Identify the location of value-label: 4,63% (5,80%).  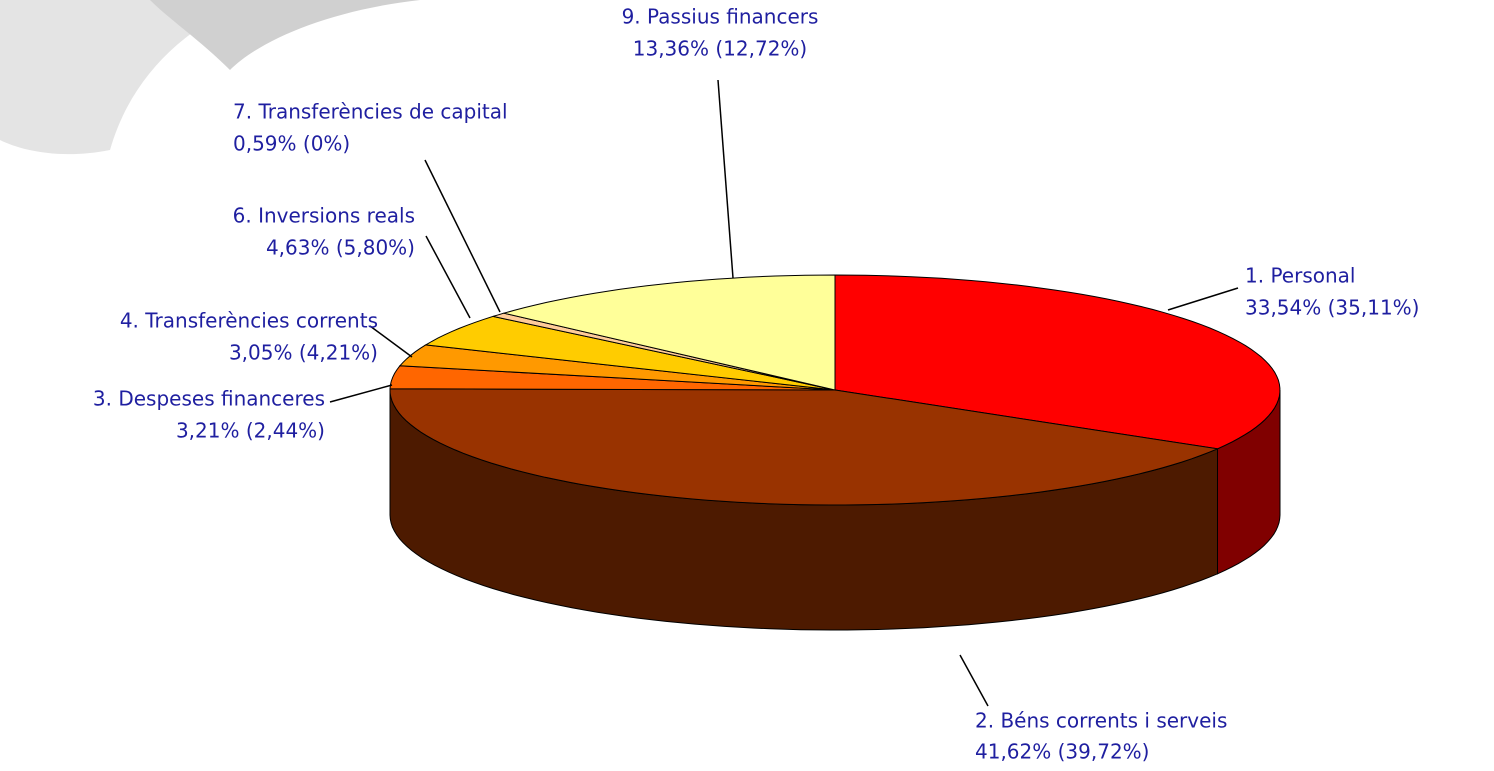
(340, 248).